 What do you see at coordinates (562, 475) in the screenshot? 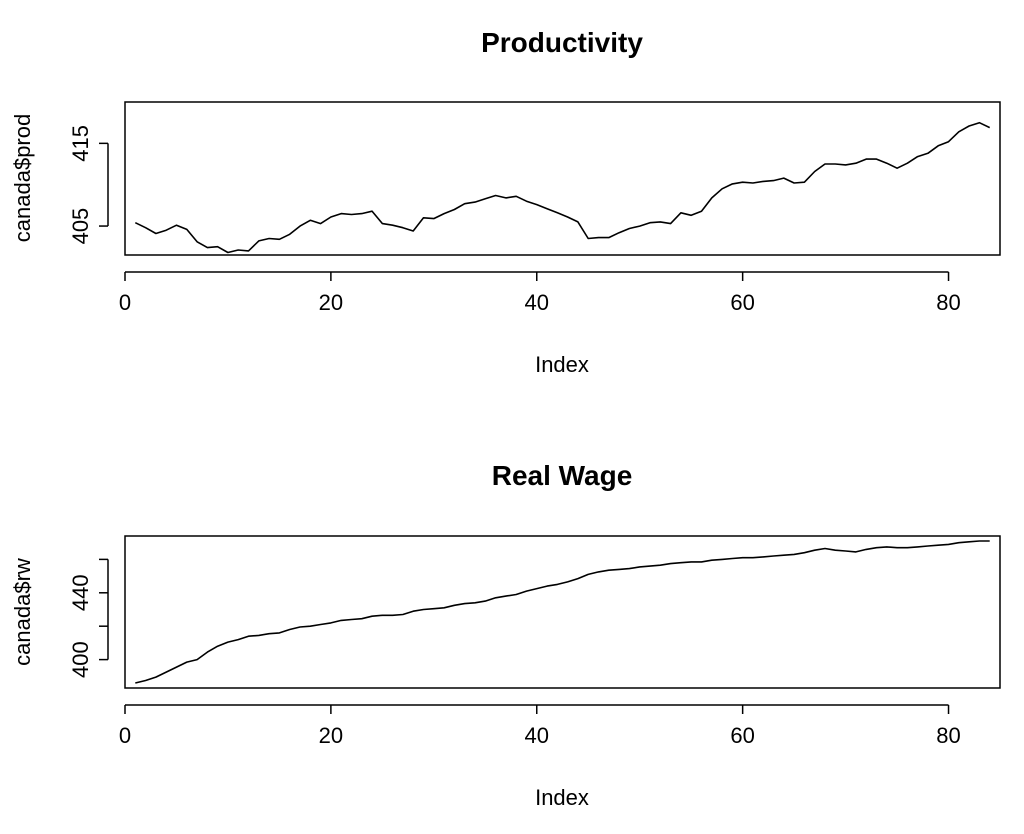
I see `chart-title: Real Wage` at bounding box center [562, 475].